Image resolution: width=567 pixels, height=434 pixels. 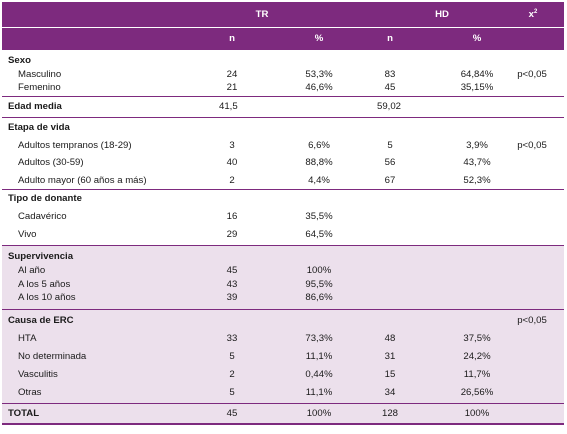 What do you see at coordinates (232, 74) in the screenshot?
I see `cell-n-tr: 24` at bounding box center [232, 74].